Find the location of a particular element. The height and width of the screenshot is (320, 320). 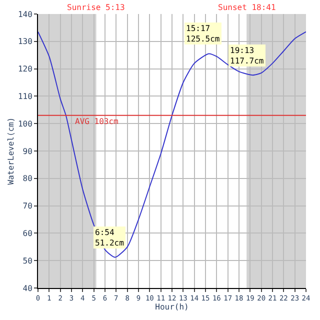

x-axis-title: Hour(h) is located at coordinates (172, 307).